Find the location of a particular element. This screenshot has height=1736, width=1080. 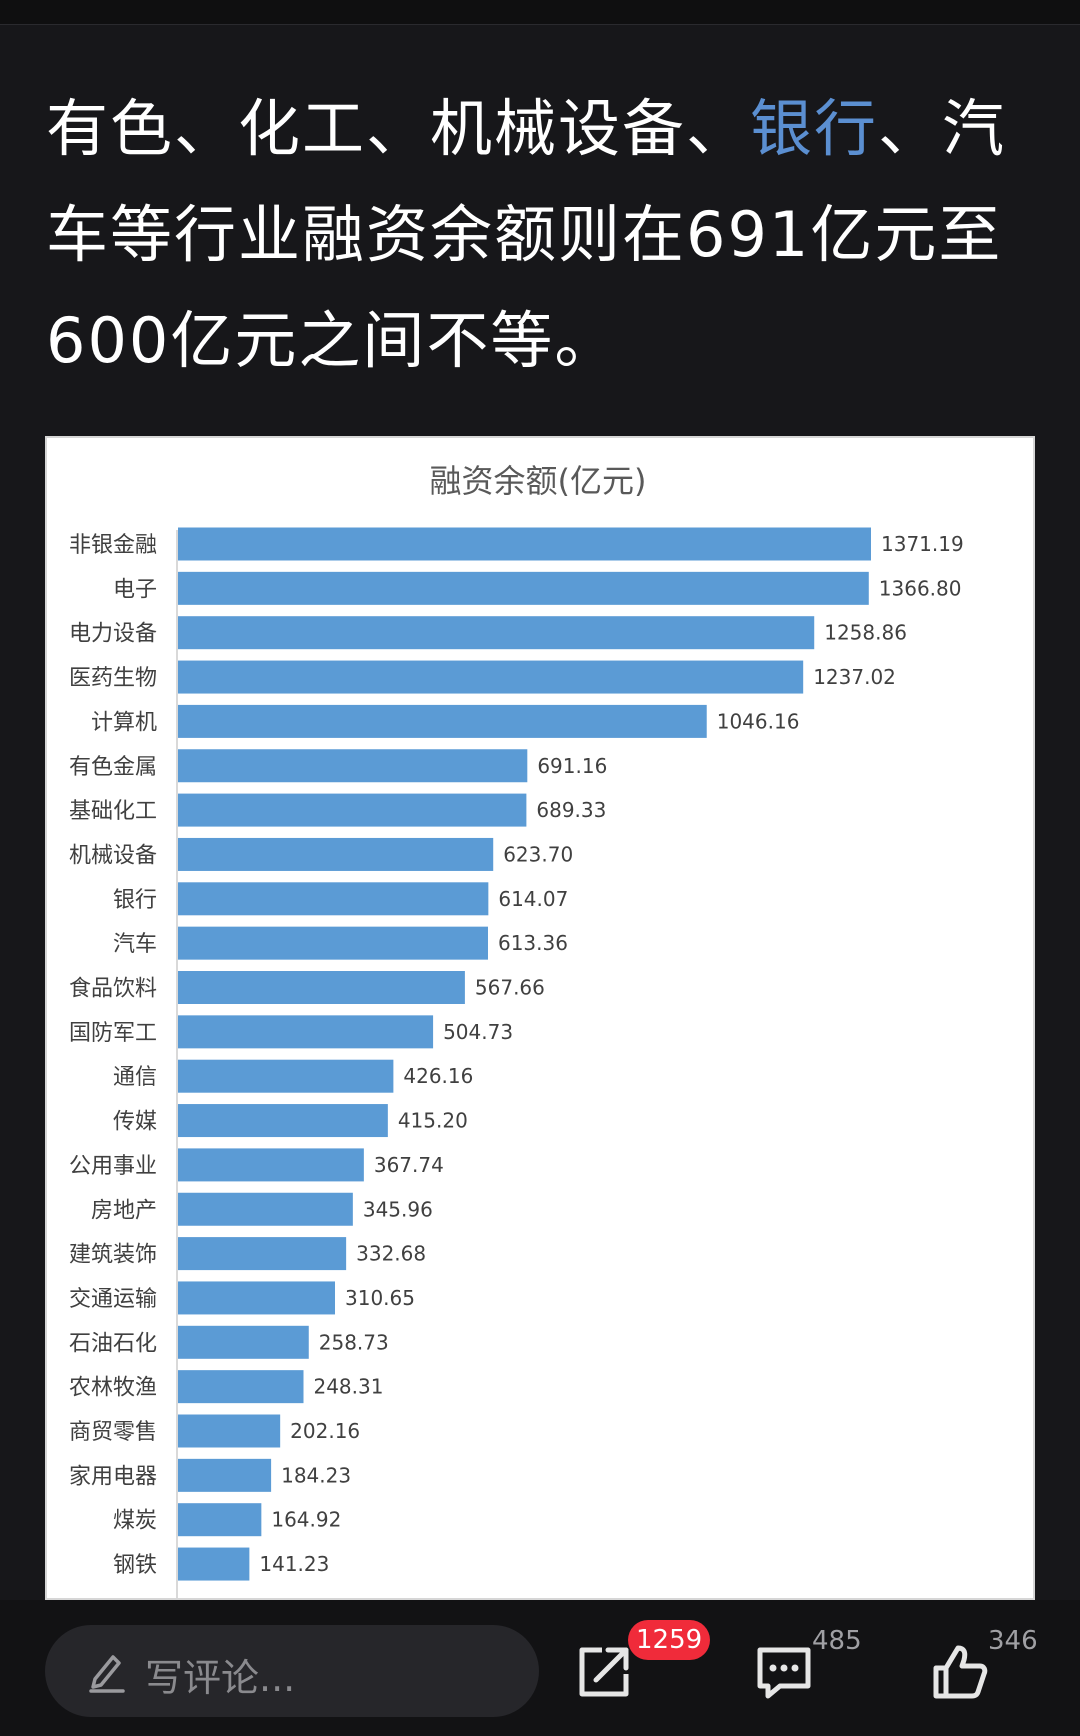

category-label: 机械设备 is located at coordinates (113, 855).